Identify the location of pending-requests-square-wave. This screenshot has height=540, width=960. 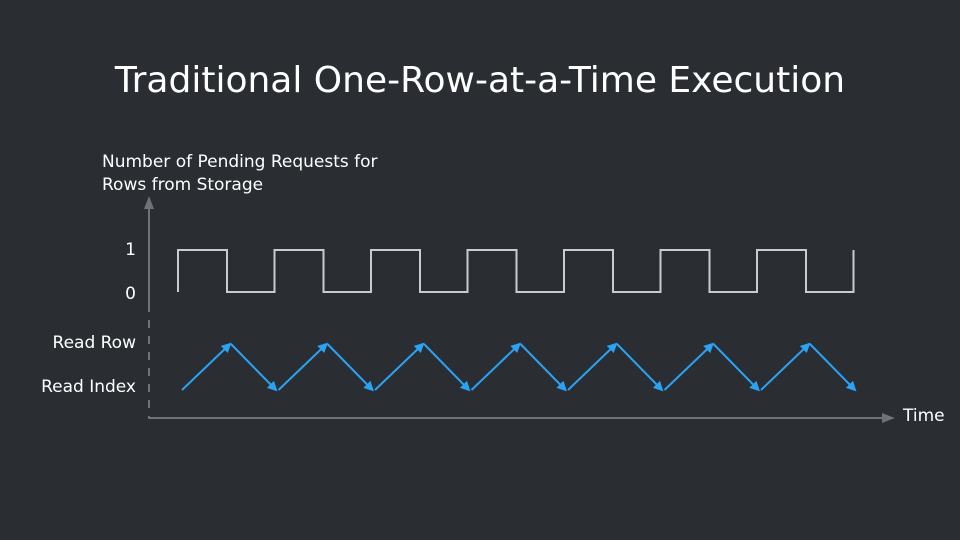
(516, 271).